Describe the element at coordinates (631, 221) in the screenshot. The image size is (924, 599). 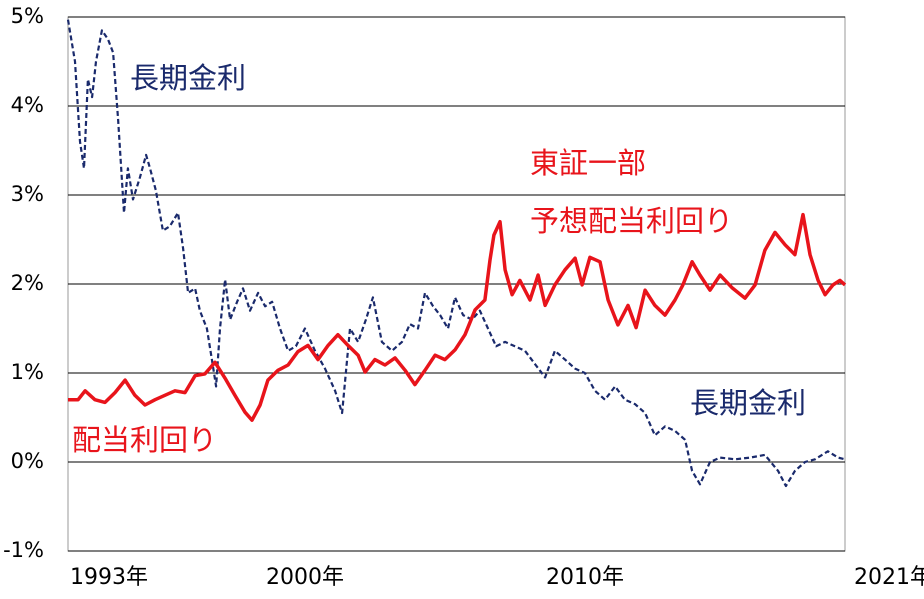
I see `annotation: 予想配当利回り` at that location.